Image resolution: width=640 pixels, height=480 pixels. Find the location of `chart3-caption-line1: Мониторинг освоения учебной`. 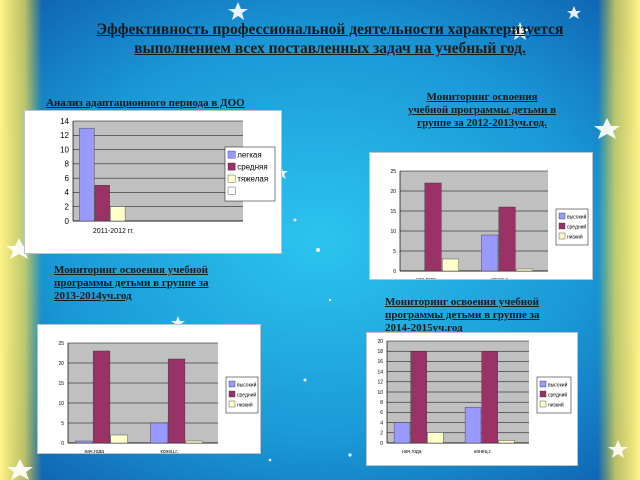

chart3-caption-line1: Мониторинг освоения учебной is located at coordinates (131, 270).